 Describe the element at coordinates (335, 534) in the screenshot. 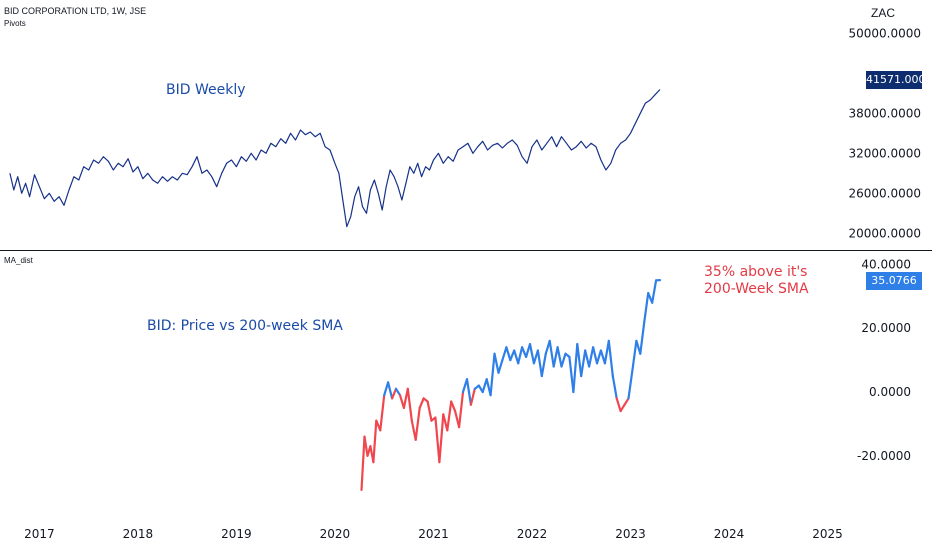

I see `year-tick-label: 2020` at that location.